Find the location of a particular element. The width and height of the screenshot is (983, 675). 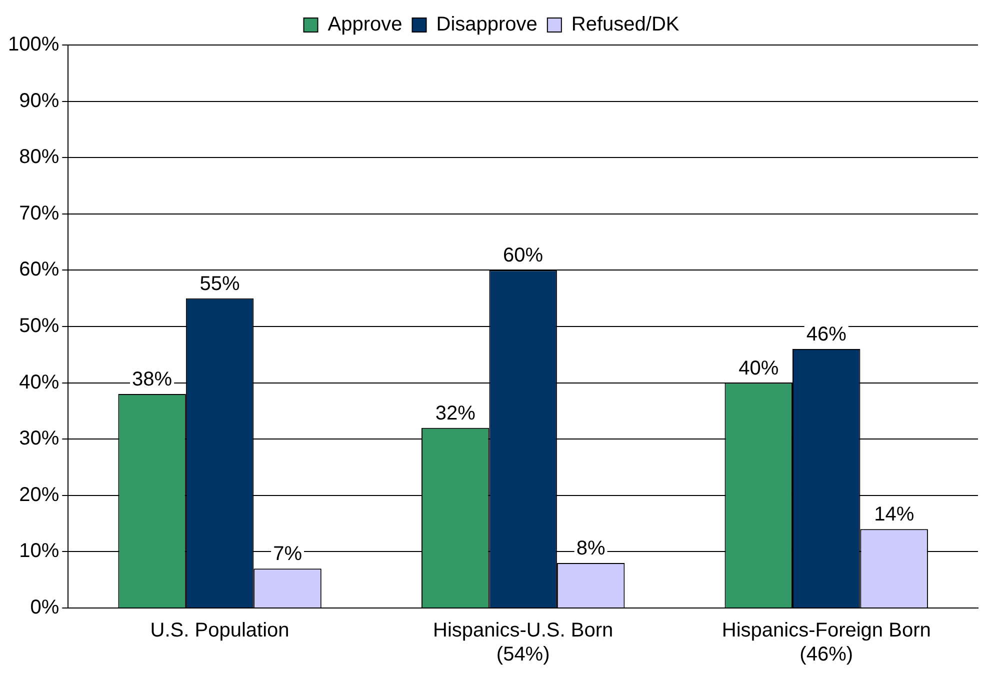

y-tick-label: 80% is located at coordinates (39, 157).